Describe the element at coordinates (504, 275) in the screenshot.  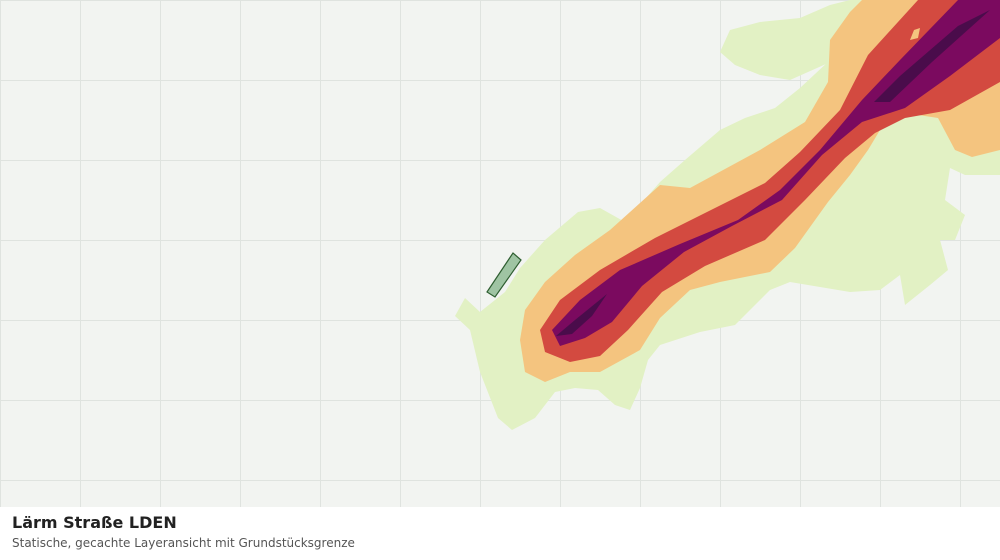
I see `parcel-boundary` at that location.